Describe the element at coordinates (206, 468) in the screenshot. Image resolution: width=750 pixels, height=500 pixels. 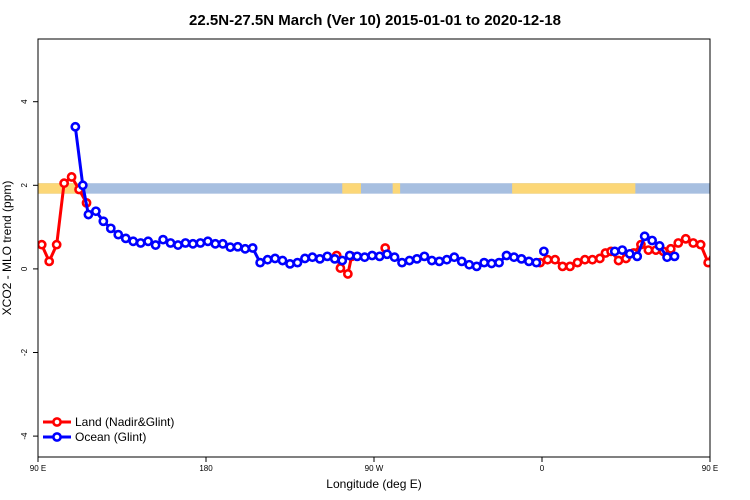
I see `x-tick-label: 180` at that location.